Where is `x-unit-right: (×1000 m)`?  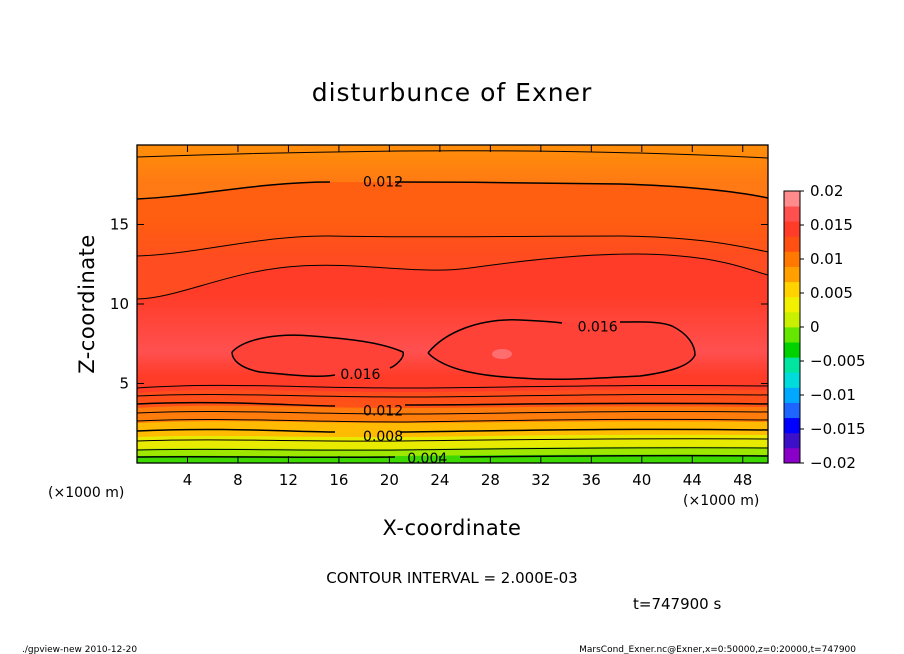
x-unit-right: (×1000 m) is located at coordinates (721, 501).